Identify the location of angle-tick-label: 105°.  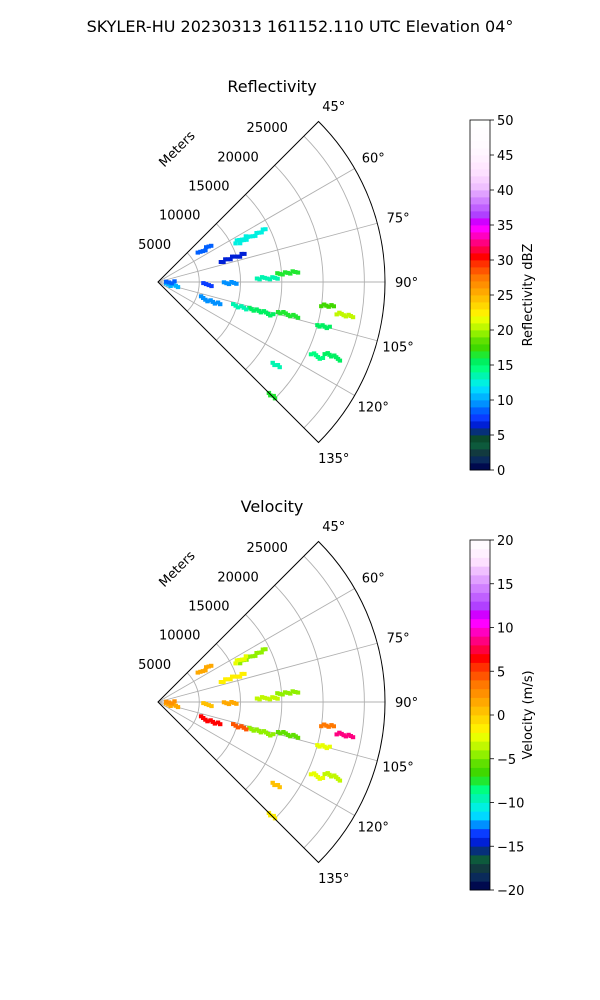
(397, 347).